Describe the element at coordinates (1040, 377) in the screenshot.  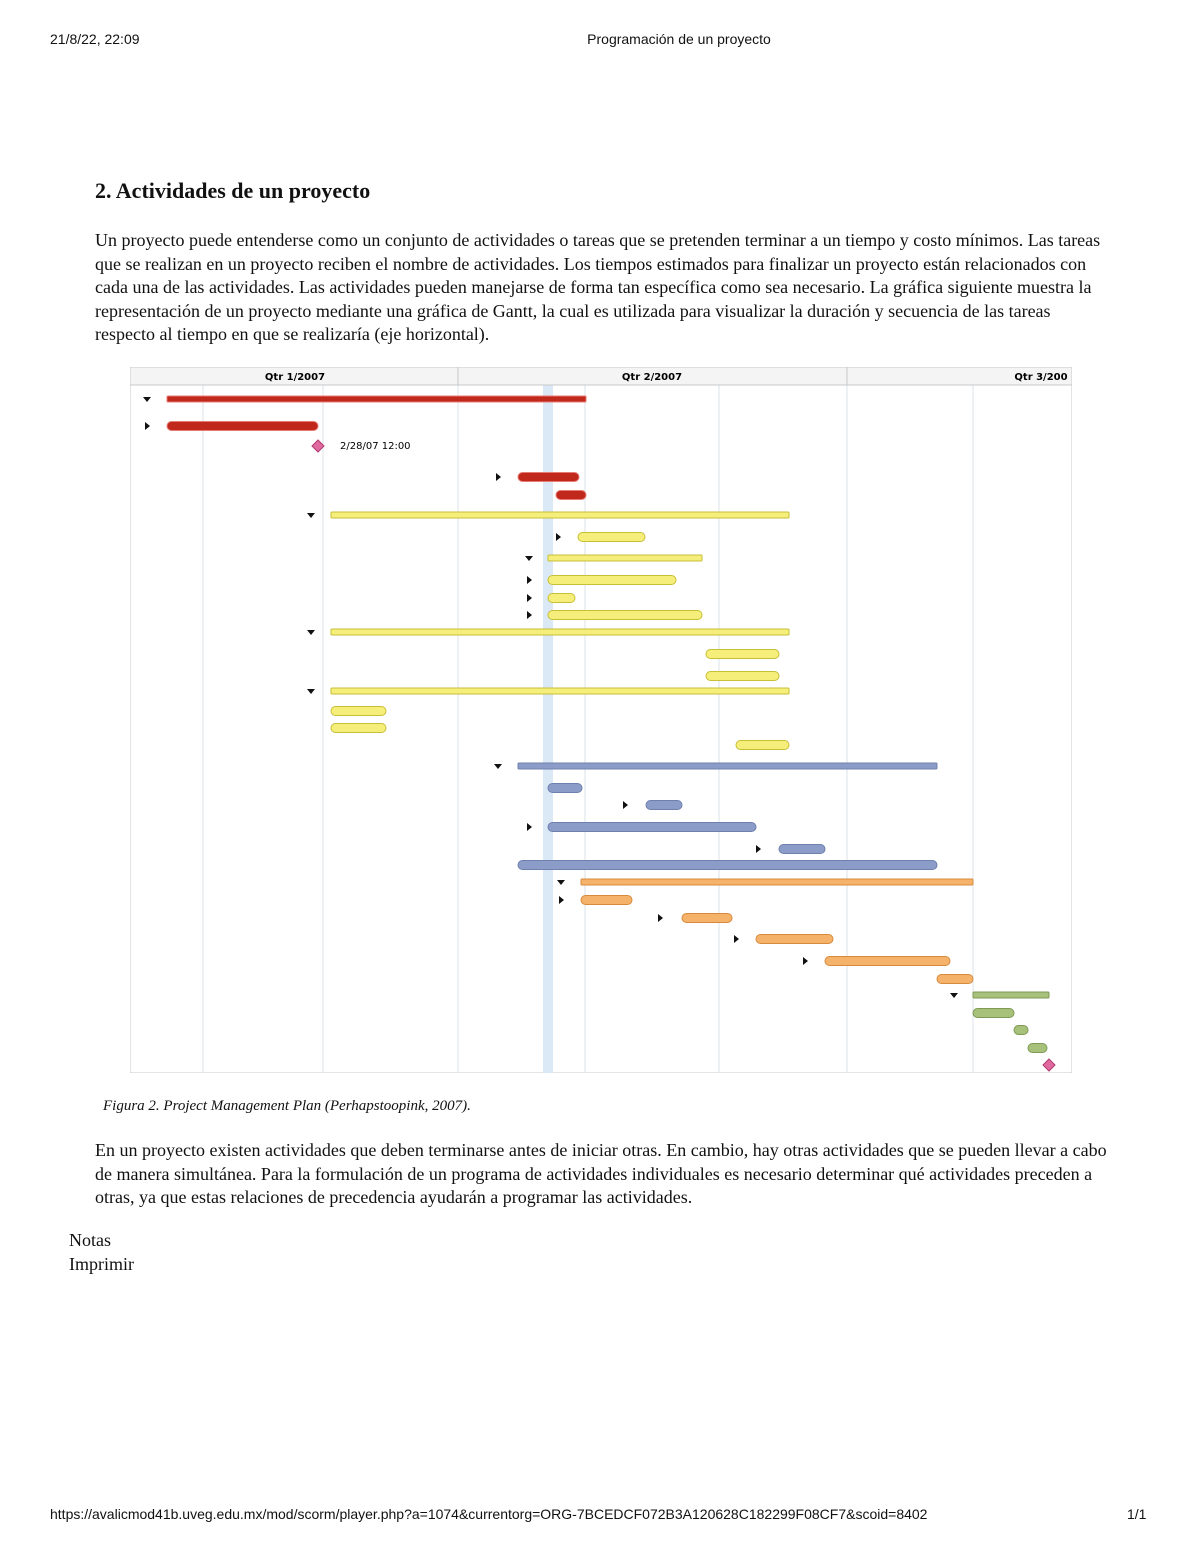
I see `column-label: Qtr 3/200` at that location.